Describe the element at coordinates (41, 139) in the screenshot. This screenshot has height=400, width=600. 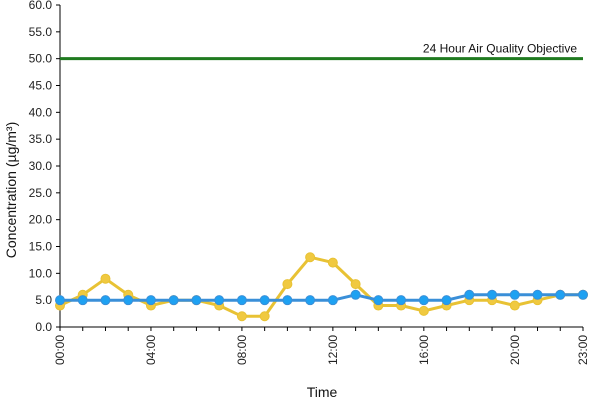
I see `y-tick-label: 35.0` at that location.